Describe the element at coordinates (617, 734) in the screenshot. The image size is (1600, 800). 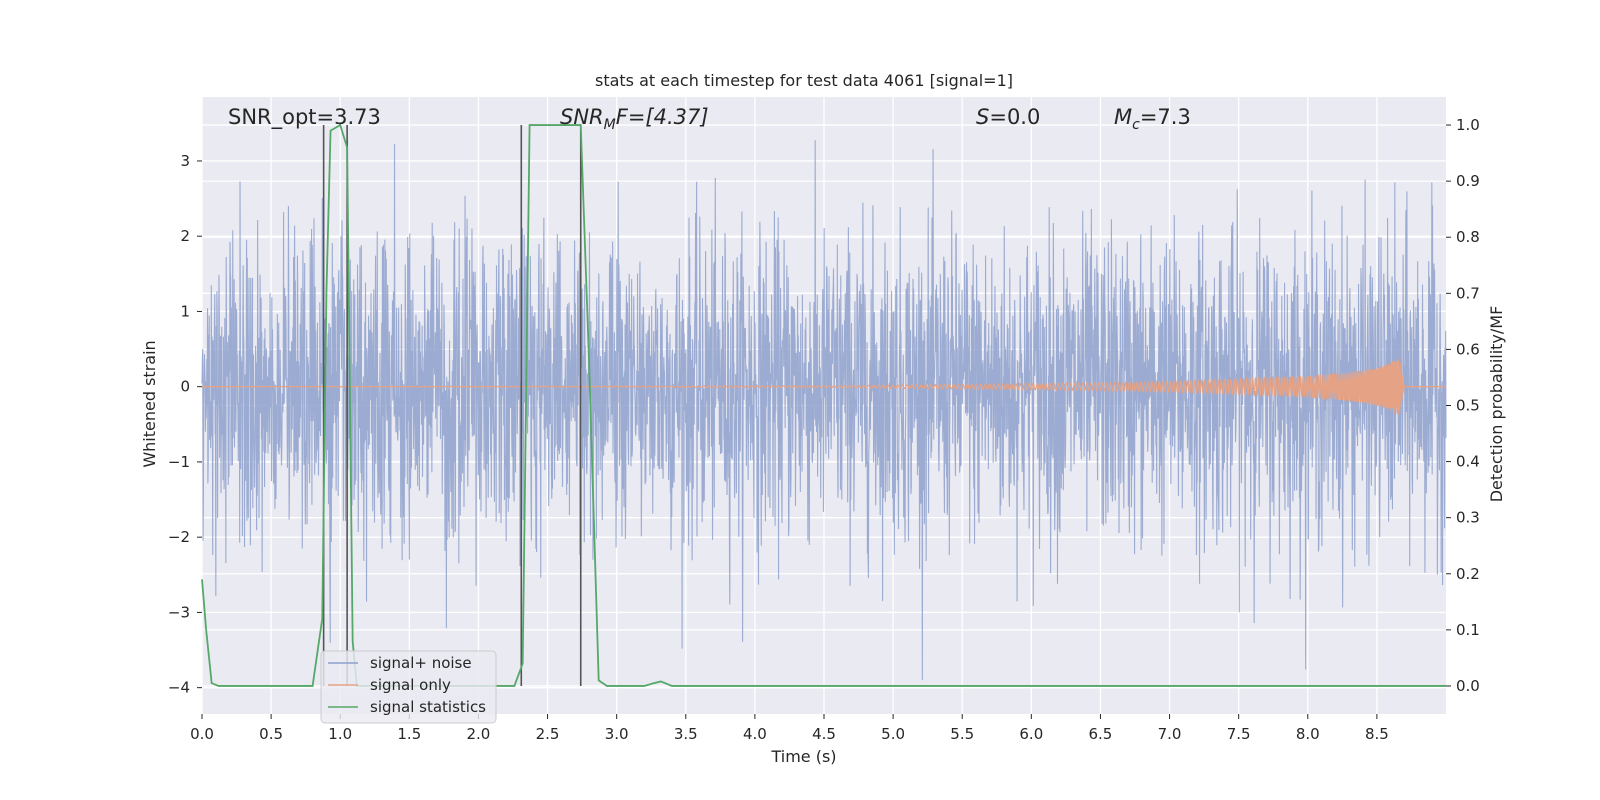
I see `x-tick-label: 3.0` at that location.